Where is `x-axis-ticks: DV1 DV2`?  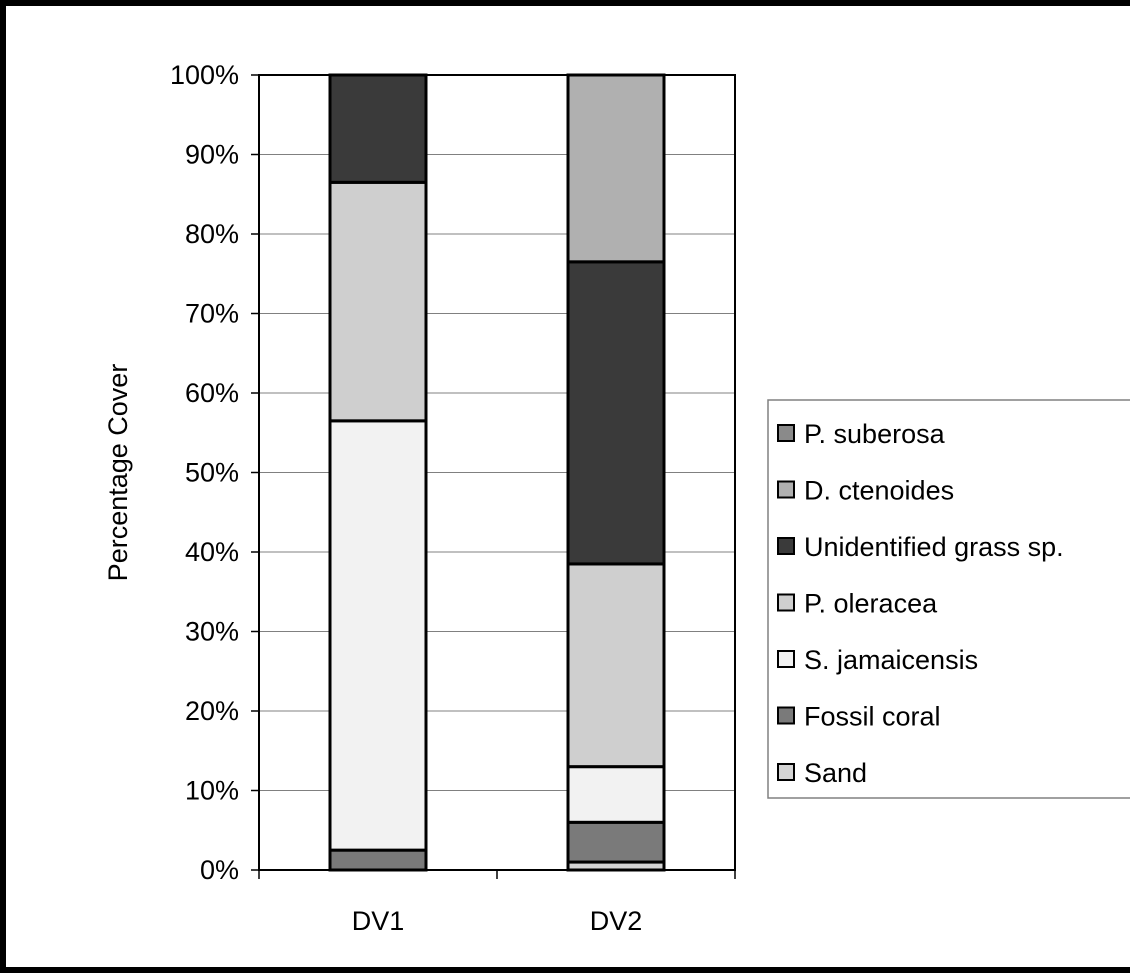
x-axis-ticks: DV1 DV2 is located at coordinates (497, 903).